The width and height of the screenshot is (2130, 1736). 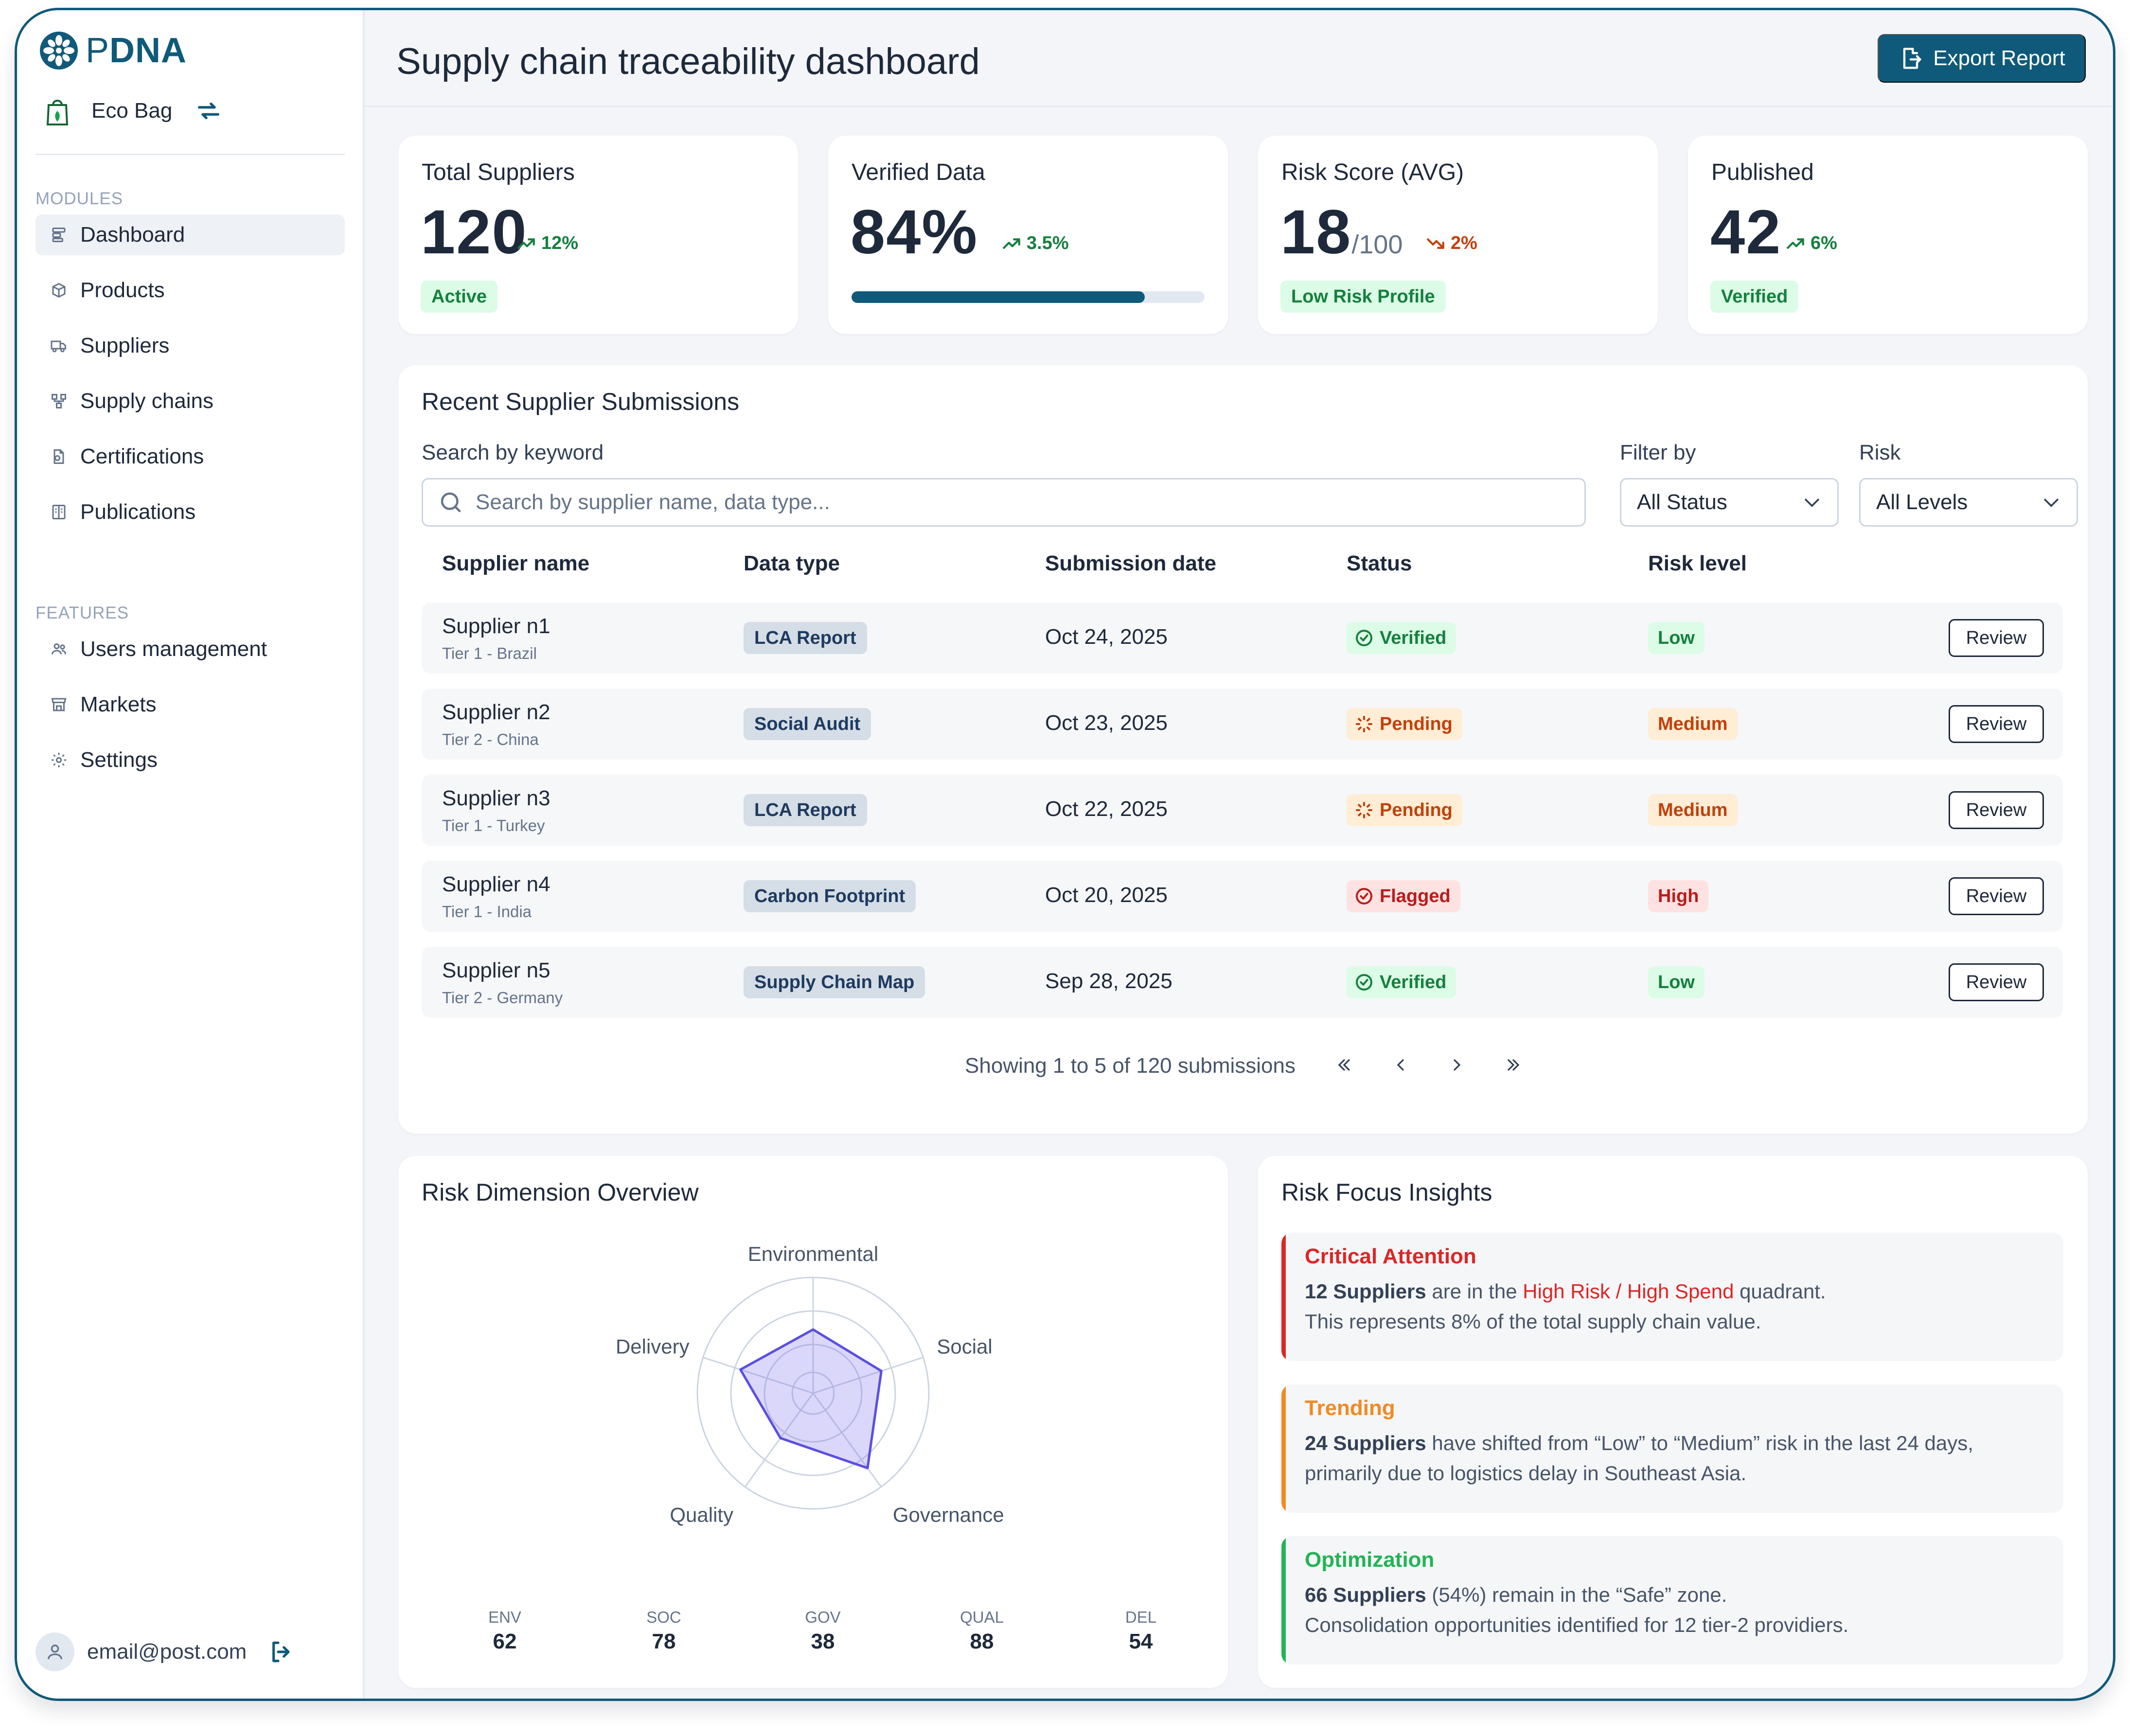 What do you see at coordinates (1513, 1065) in the screenshot?
I see `last-page-button` at bounding box center [1513, 1065].